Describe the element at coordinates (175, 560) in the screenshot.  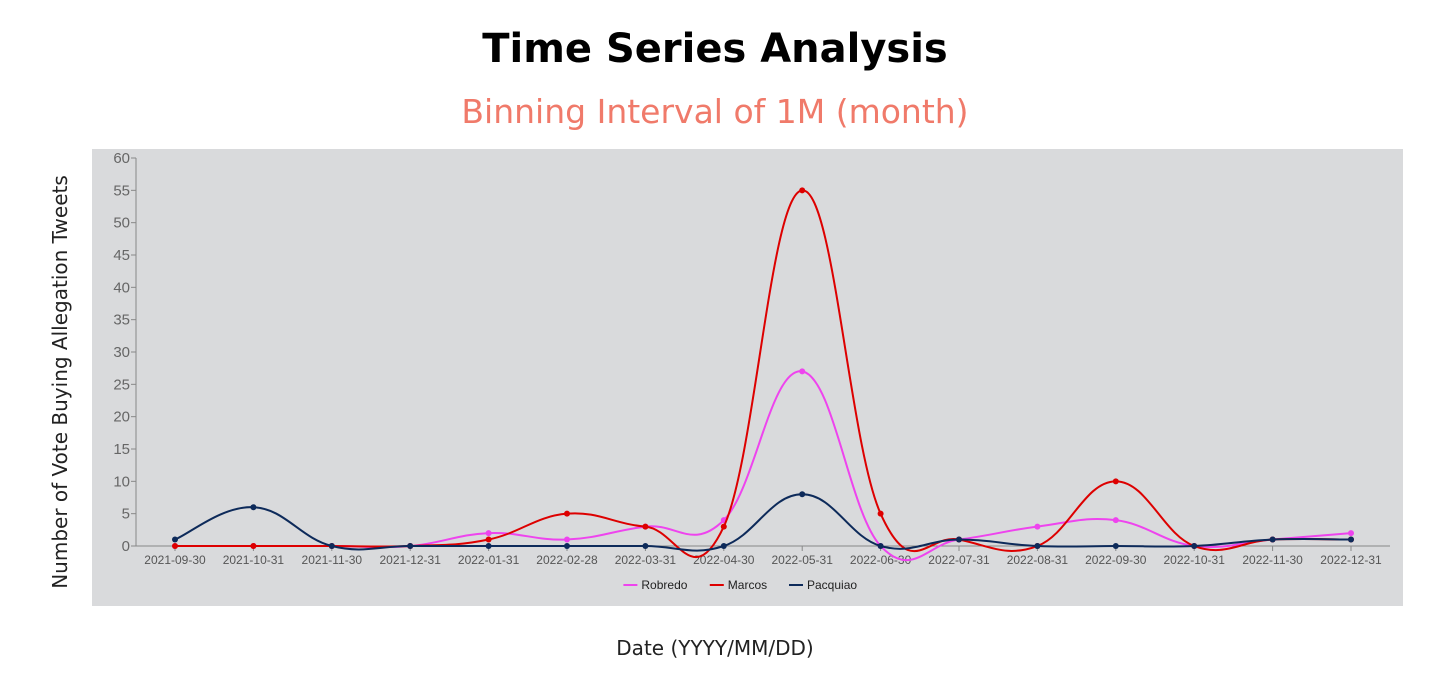
I see `x-tick-label: 2021-09-30` at that location.